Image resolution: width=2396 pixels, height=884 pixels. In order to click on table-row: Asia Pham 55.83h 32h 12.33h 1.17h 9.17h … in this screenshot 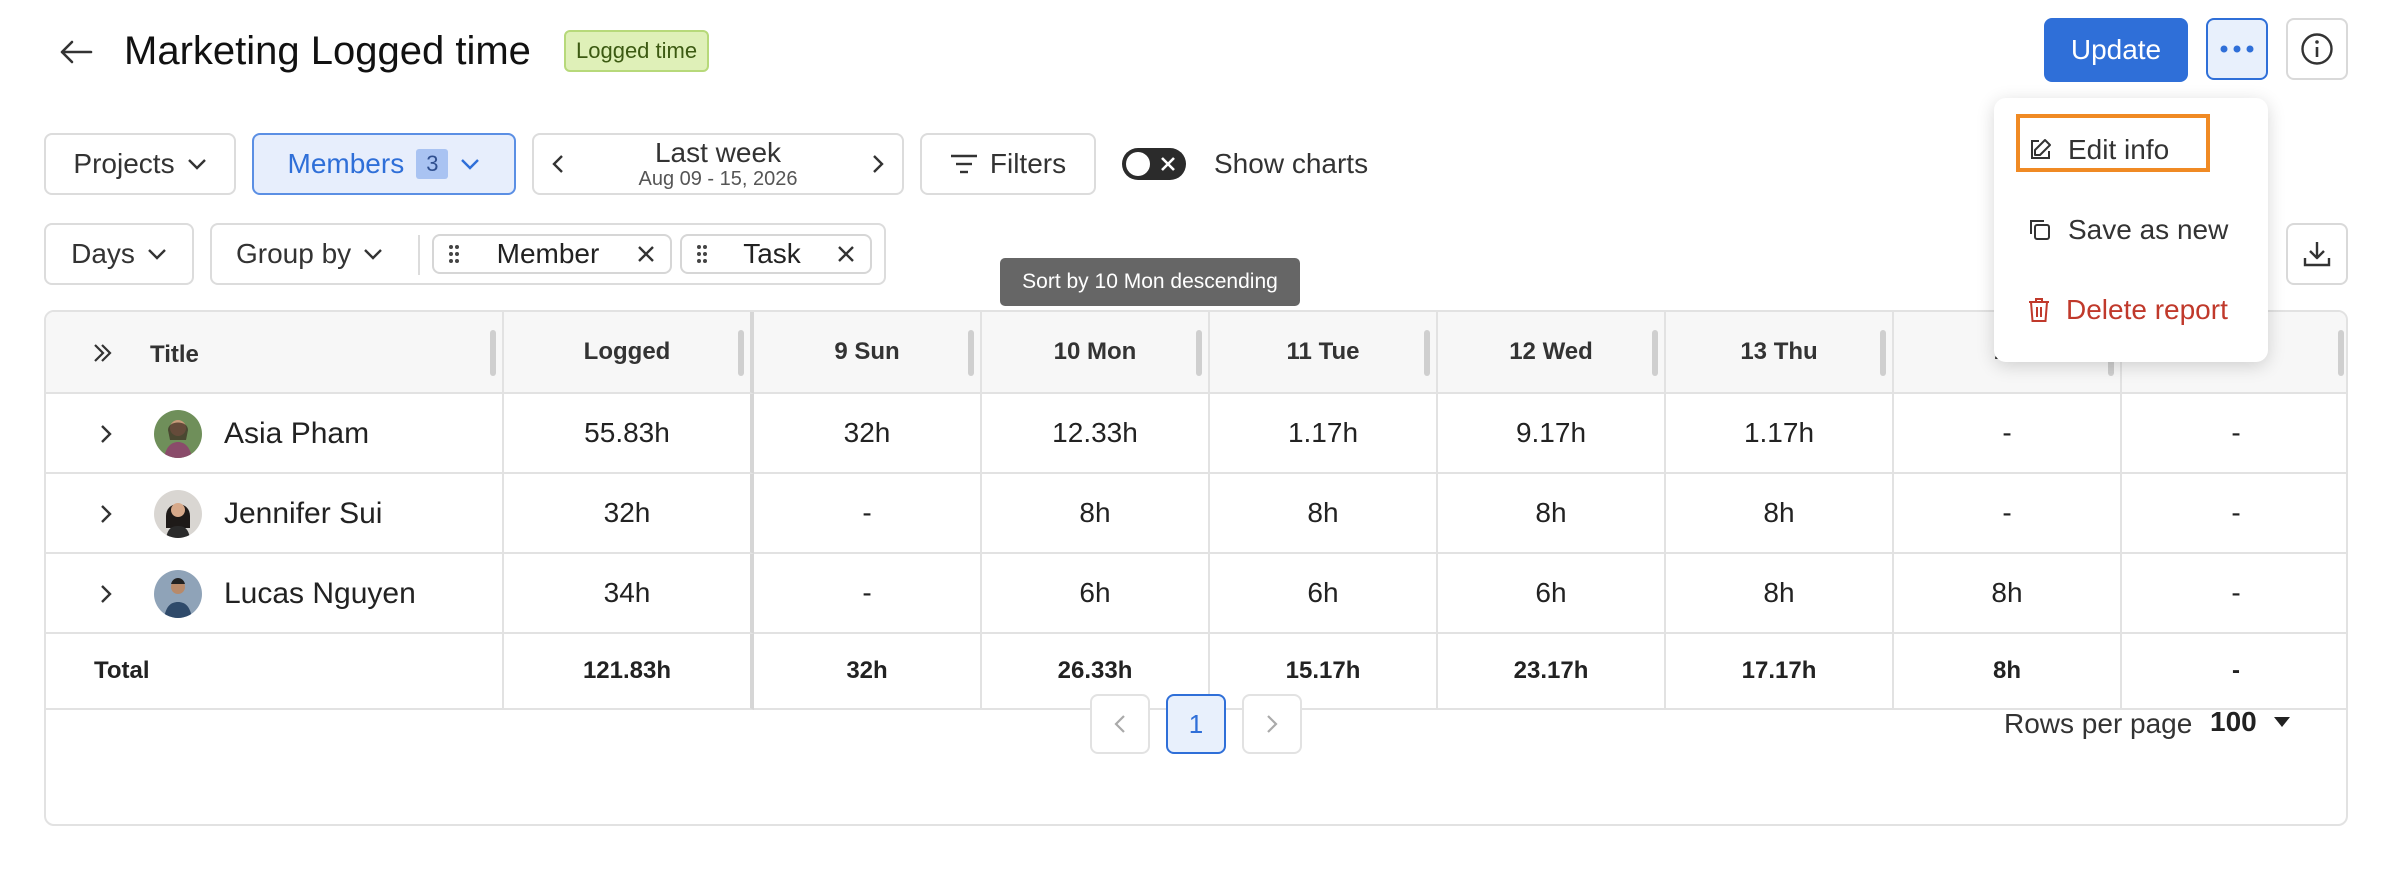, I will do `click(1196, 434)`.